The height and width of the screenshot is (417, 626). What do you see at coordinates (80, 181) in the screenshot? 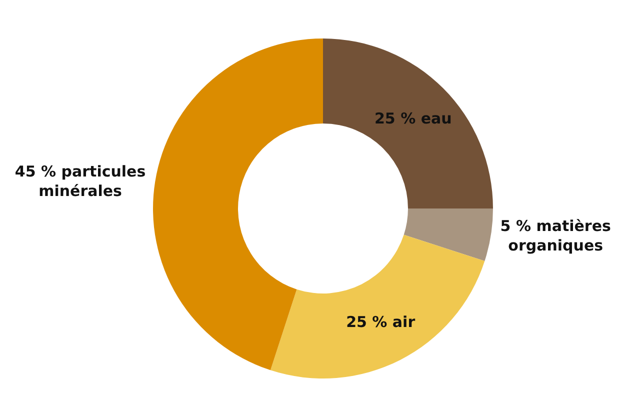
I see `data-label: 45 % particules minérales` at bounding box center [80, 181].